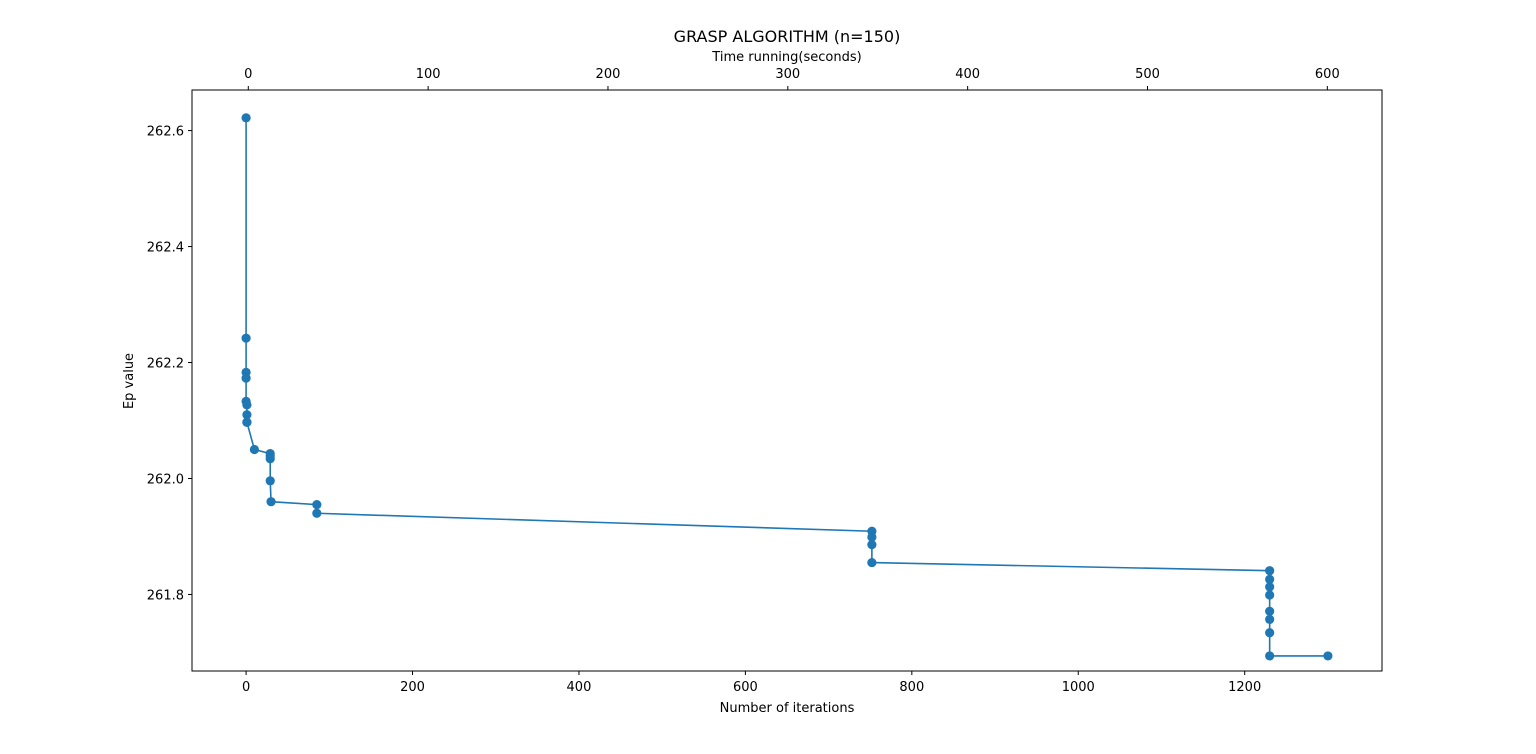  I want to click on top-x-tick-label: 300, so click(787, 74).